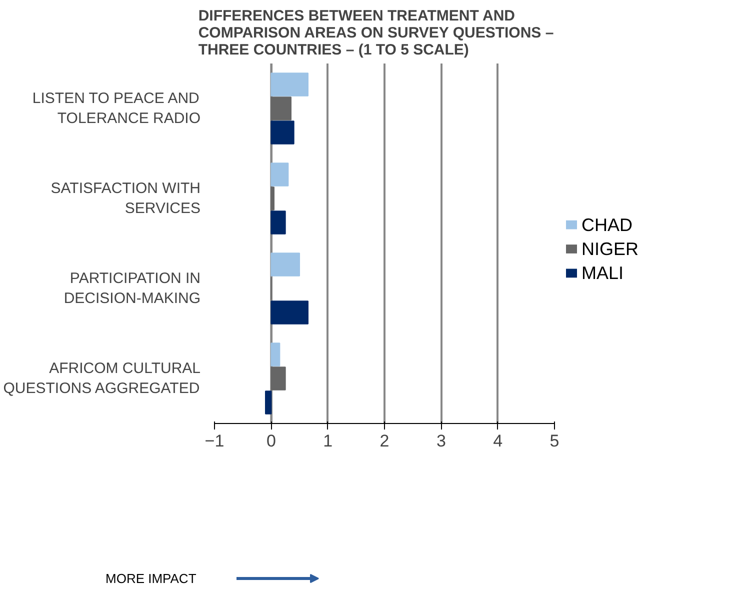  Describe the element at coordinates (125, 199) in the screenshot. I see `y-tick-label: SATISFACTION WITH SERVICES` at that location.